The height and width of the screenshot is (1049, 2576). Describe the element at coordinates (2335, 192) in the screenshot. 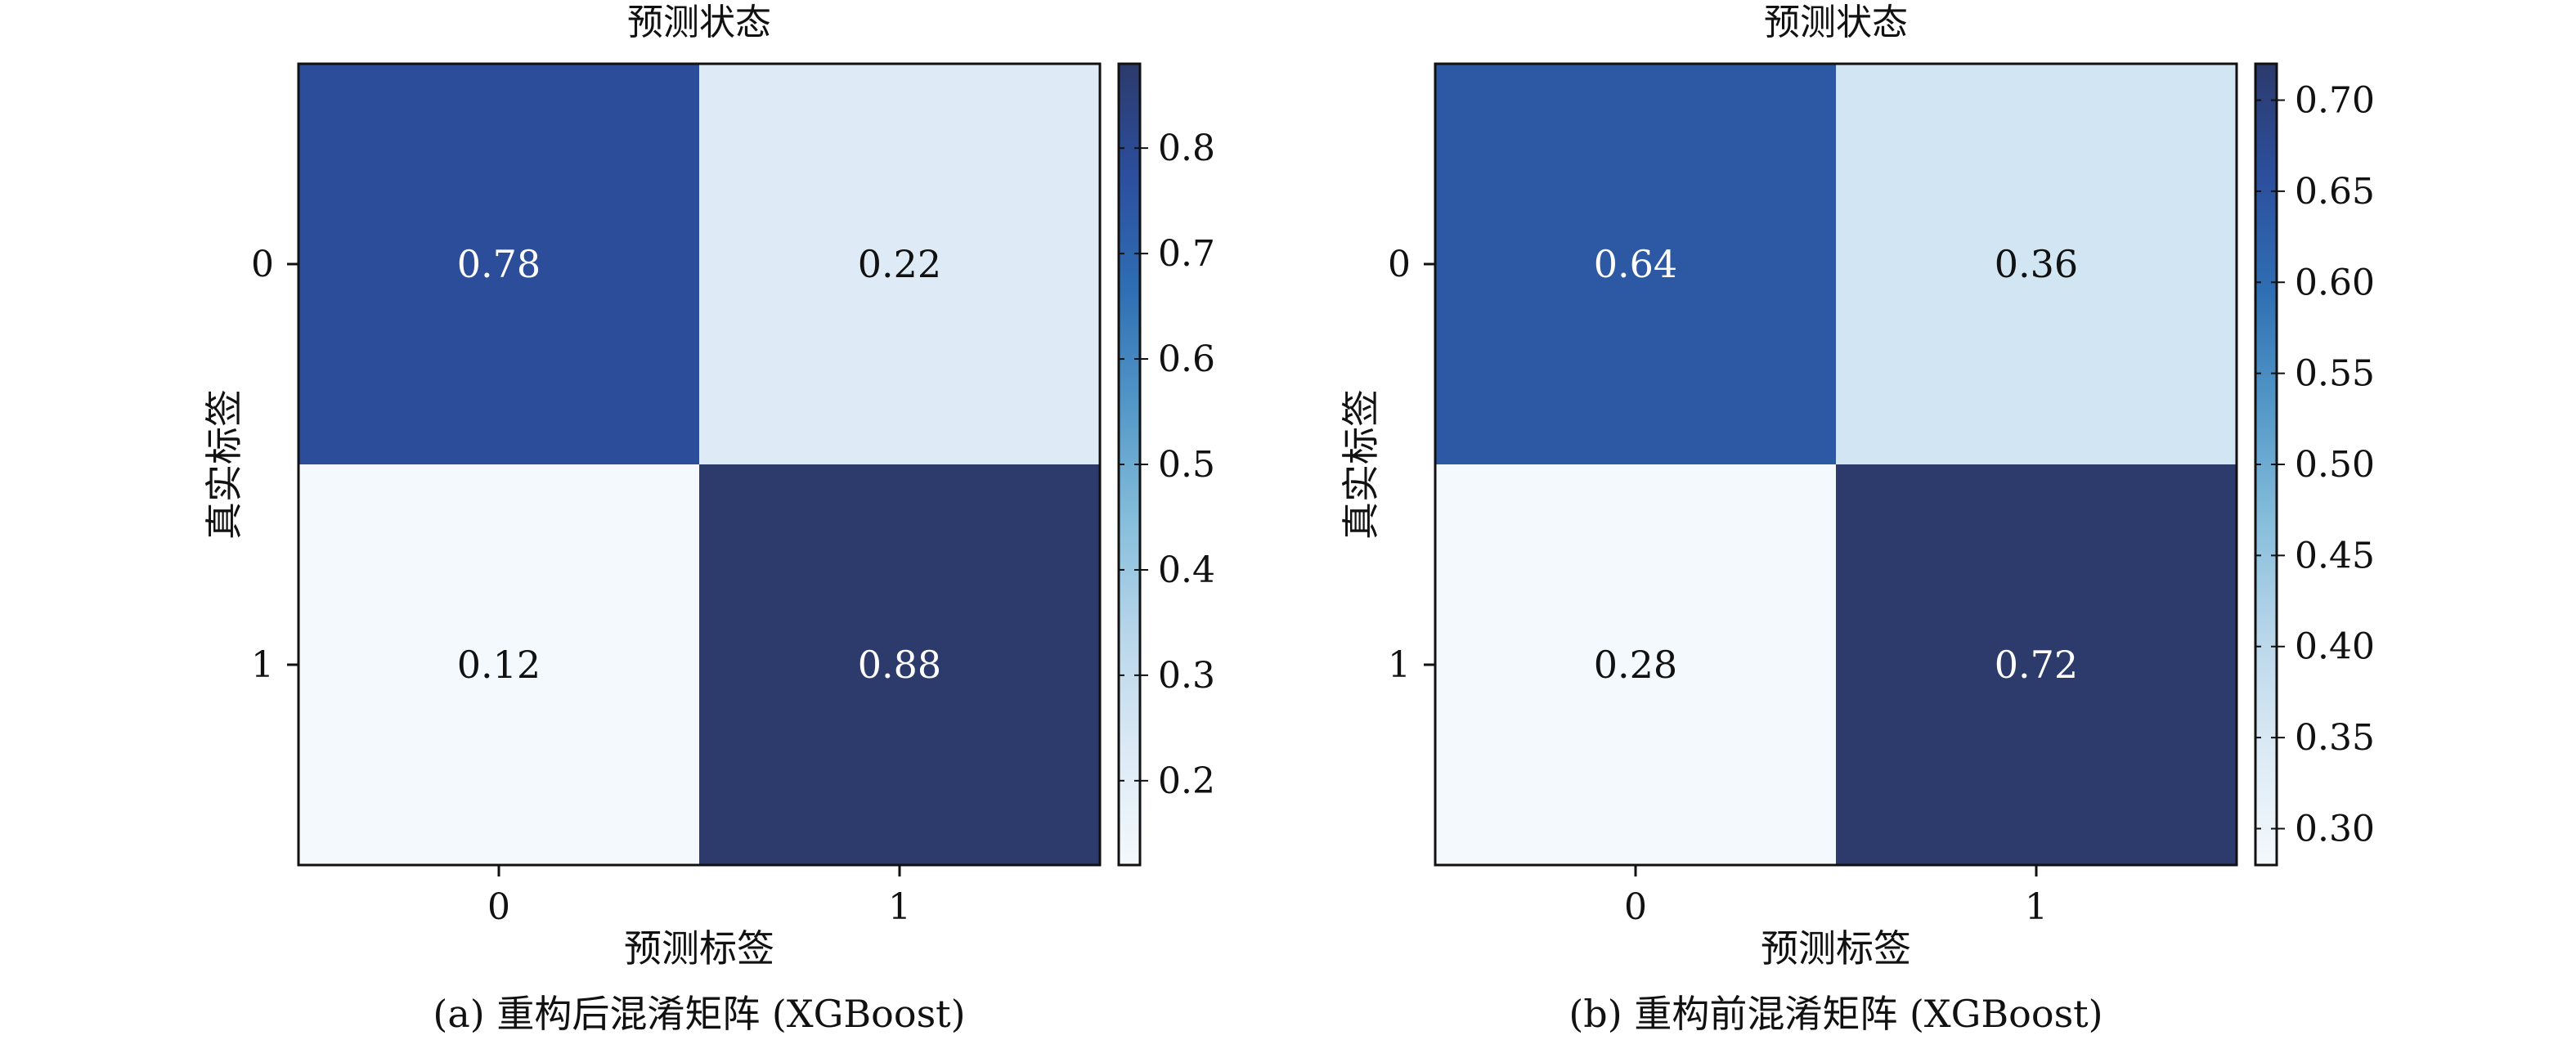

I see `panel-b-colorbar-tick-label: 0.65` at that location.